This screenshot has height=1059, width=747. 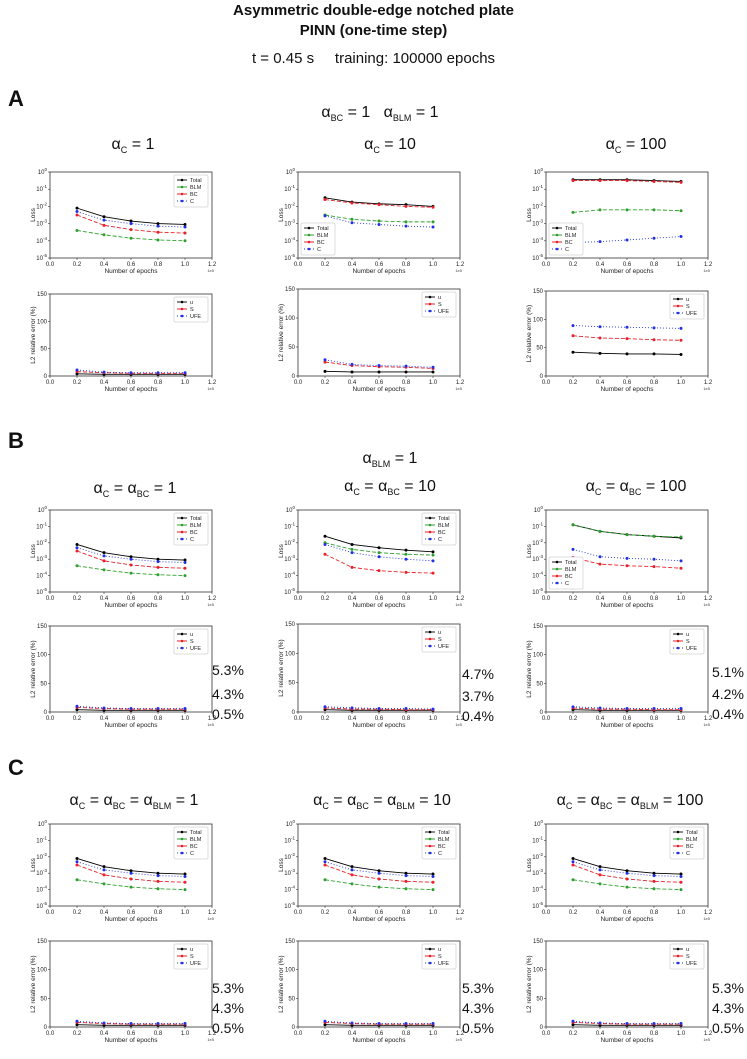 What do you see at coordinates (196, 833) in the screenshot?
I see `legend-label: Total` at bounding box center [196, 833].